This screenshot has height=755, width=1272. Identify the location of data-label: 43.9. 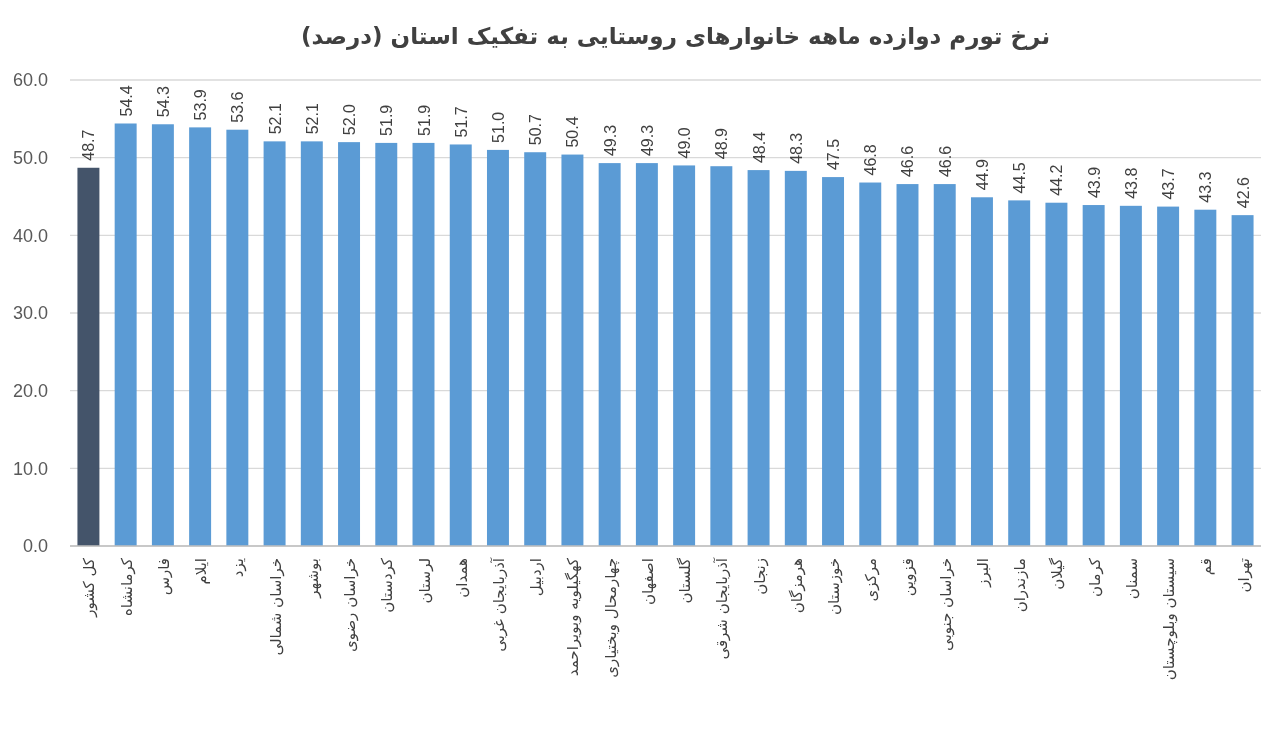
(1094, 182).